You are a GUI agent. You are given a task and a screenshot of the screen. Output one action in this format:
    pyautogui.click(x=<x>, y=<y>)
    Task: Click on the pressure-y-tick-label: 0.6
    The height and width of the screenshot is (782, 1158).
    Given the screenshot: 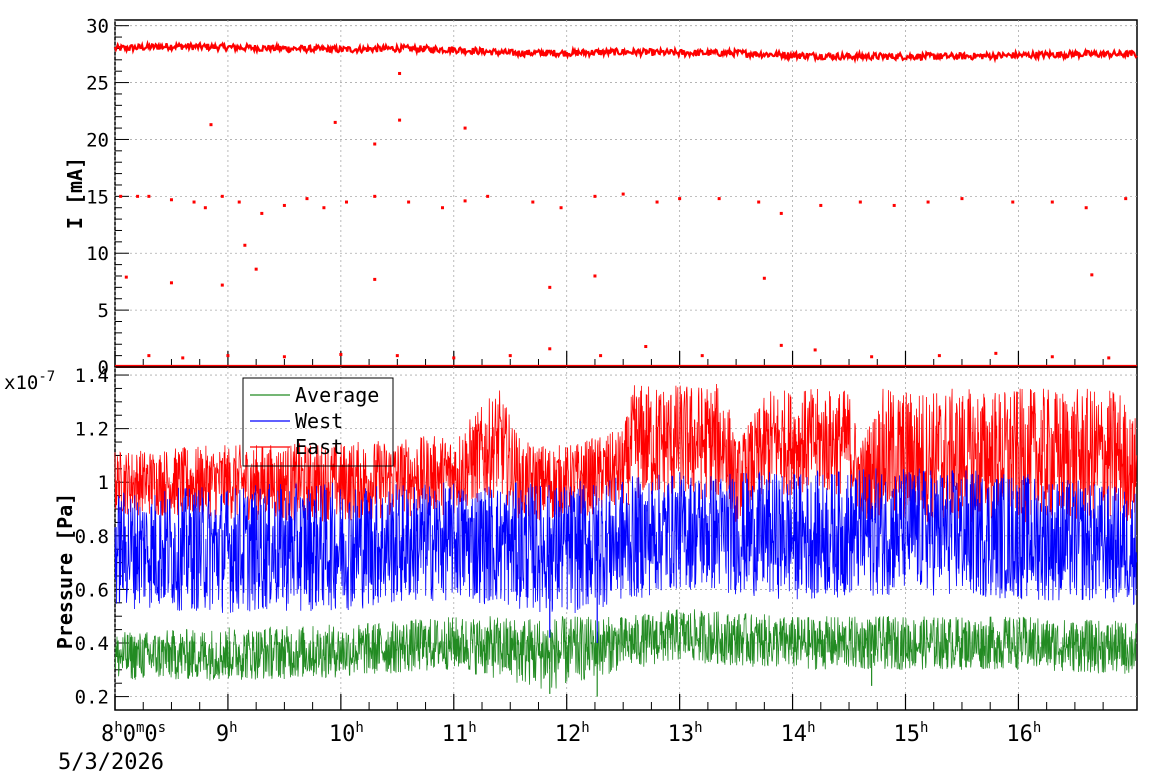 What is the action you would take?
    pyautogui.click(x=92, y=590)
    